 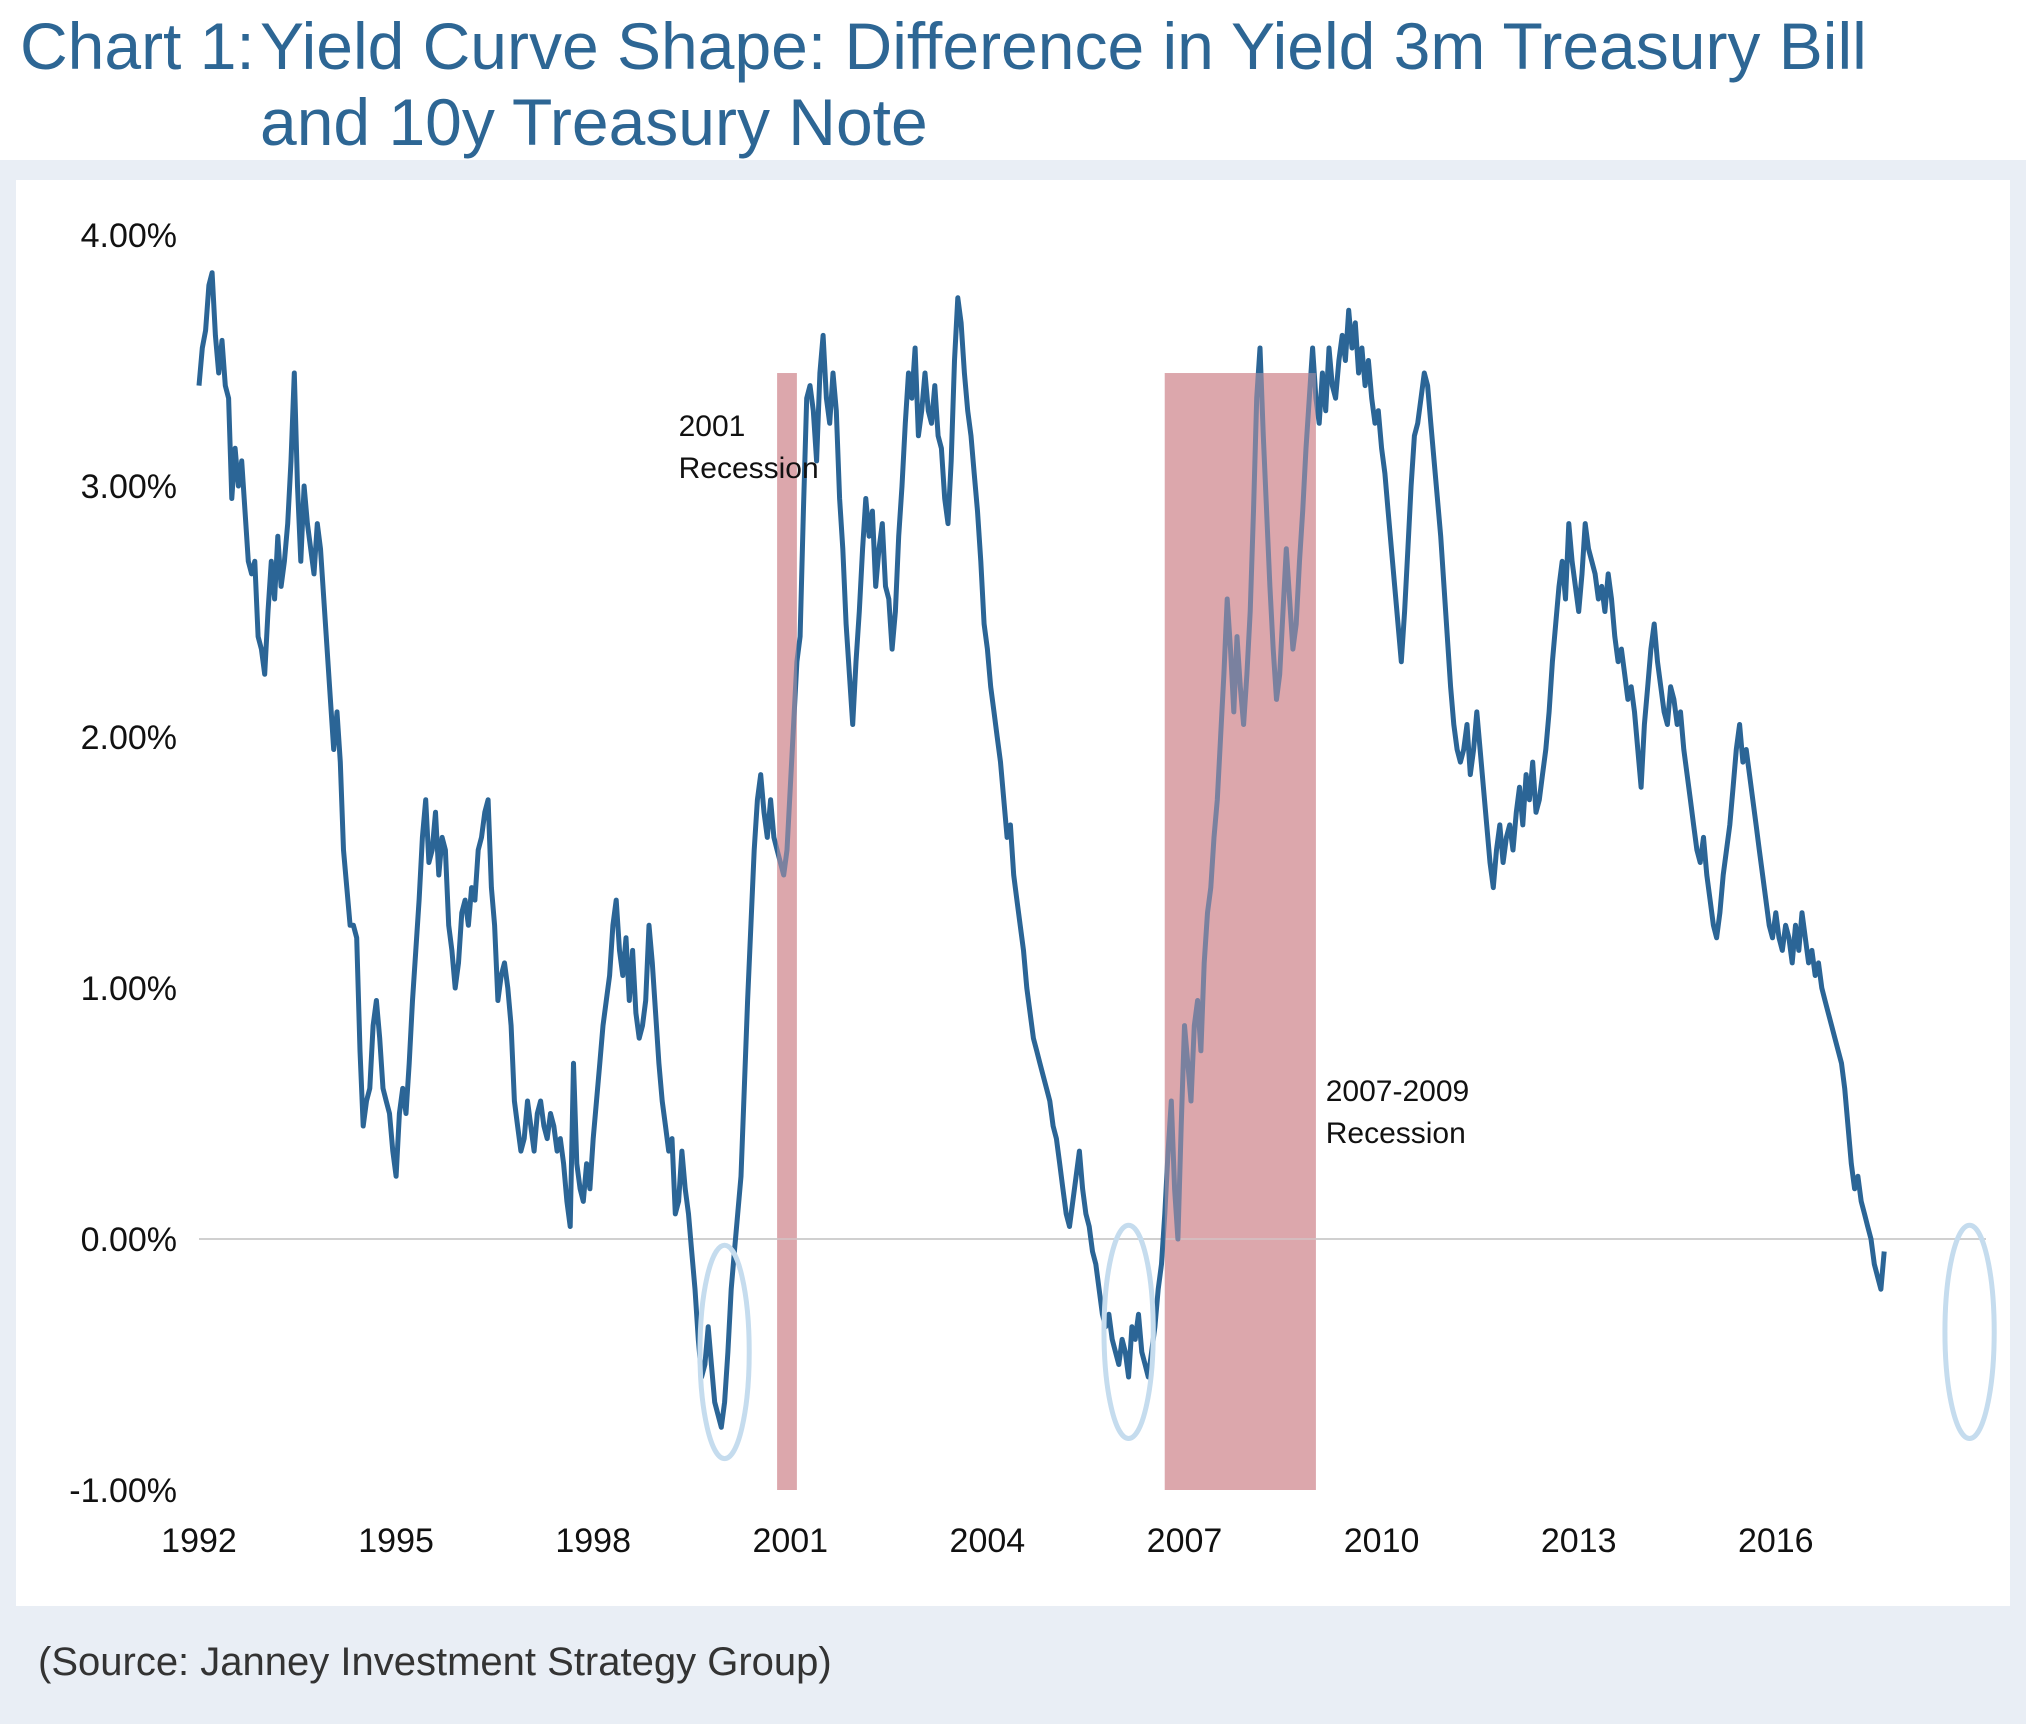 I want to click on y-tick-label: 0.00%, so click(x=129, y=1240).